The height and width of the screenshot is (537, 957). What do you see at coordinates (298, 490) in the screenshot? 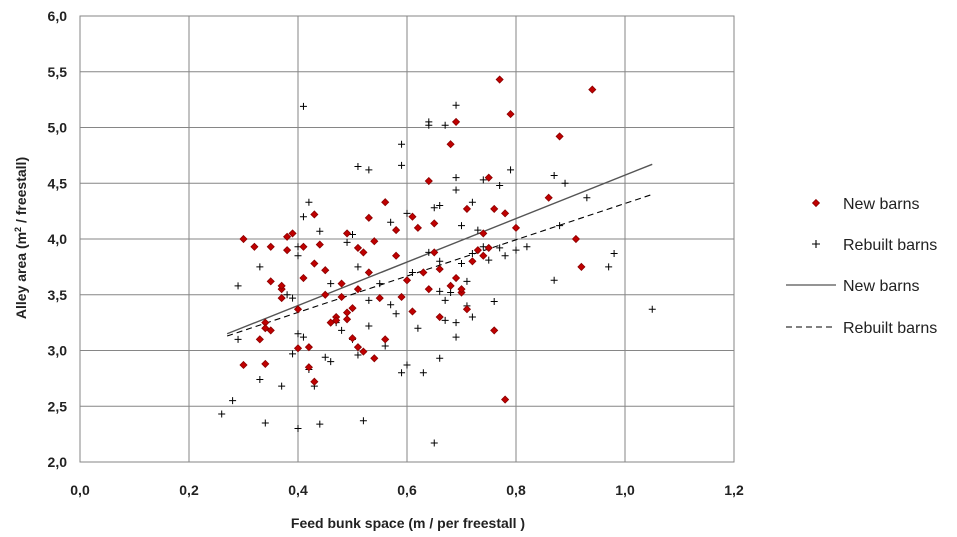
I see `x-tick-label: 0,4` at bounding box center [298, 490].